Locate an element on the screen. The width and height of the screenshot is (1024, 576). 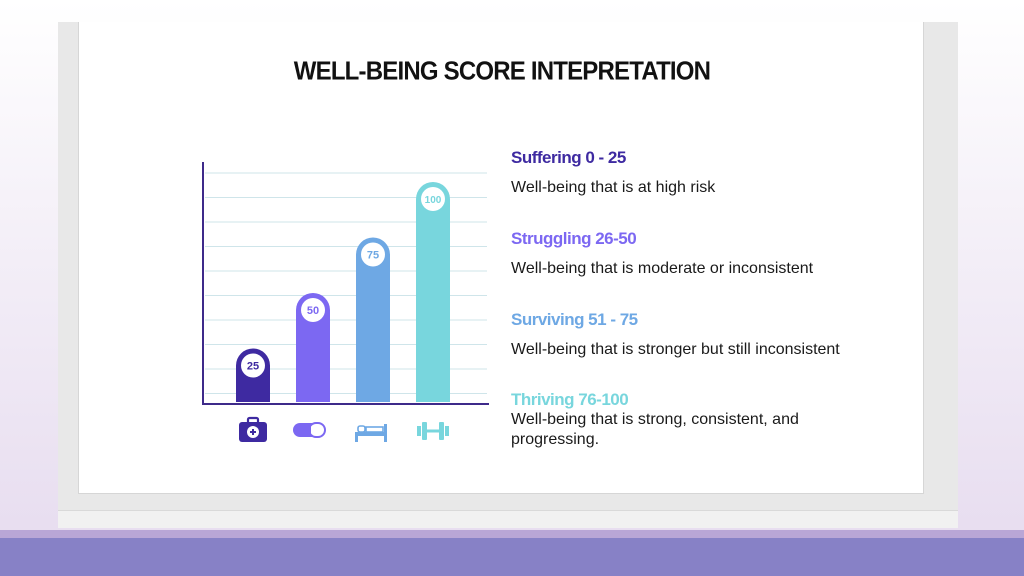
bar-medical-kit: 25 is located at coordinates (253, 375).